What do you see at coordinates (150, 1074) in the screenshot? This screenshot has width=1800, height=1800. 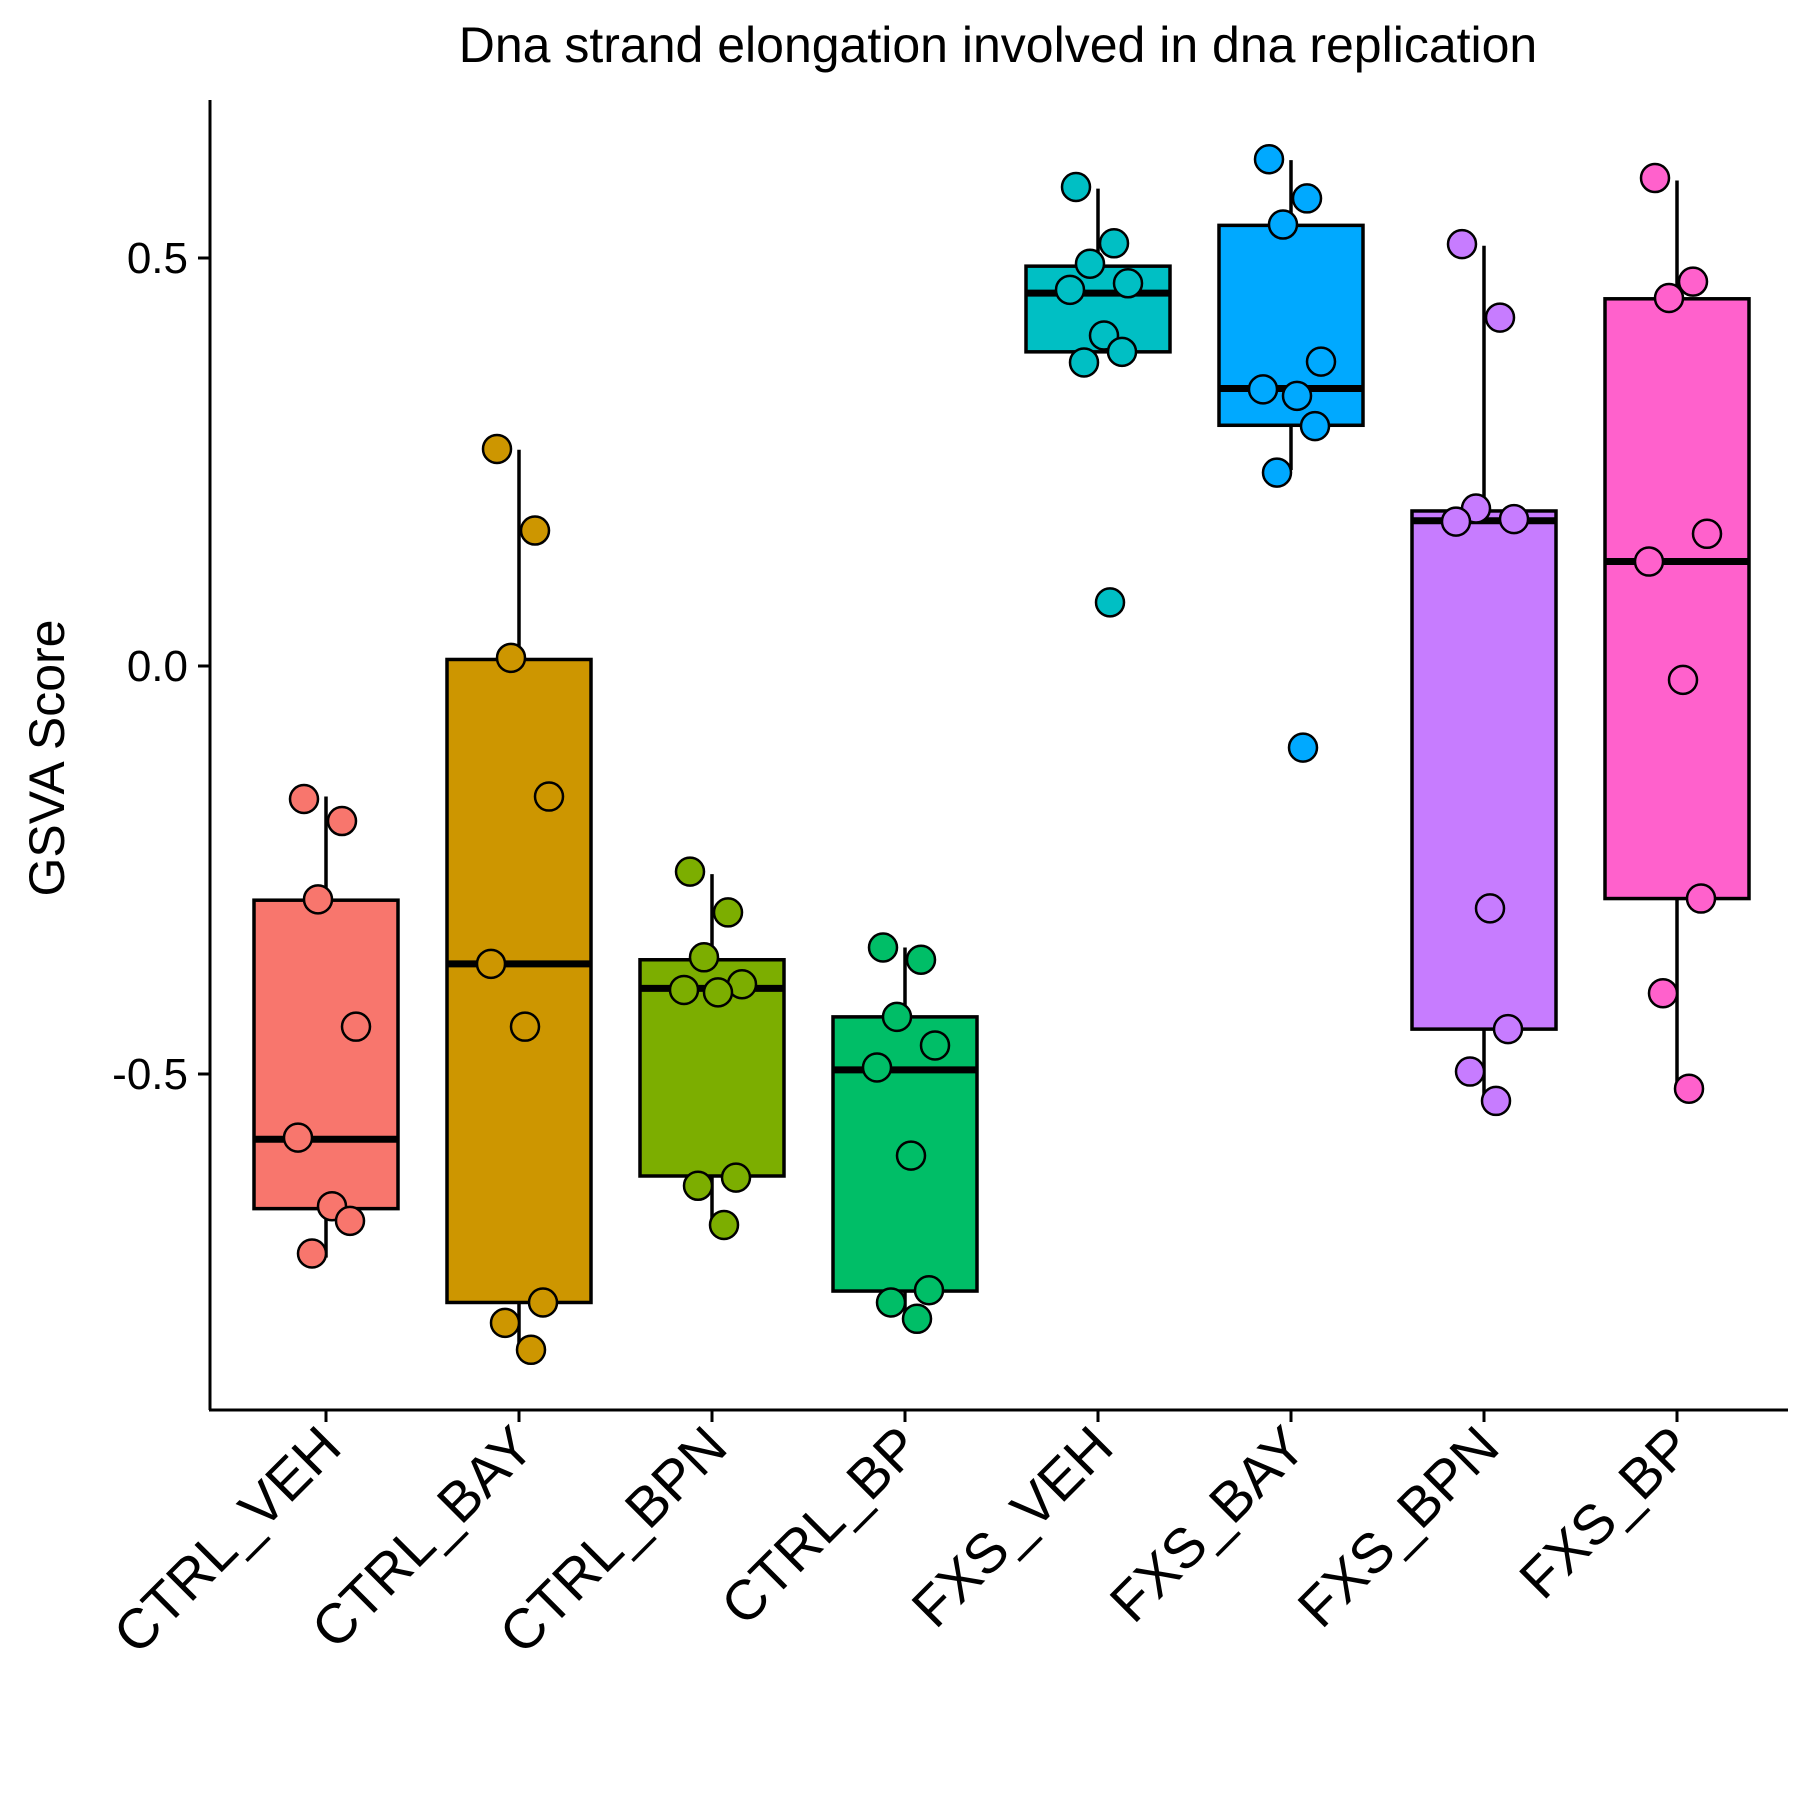 I see `y-tick-label: -0.5` at bounding box center [150, 1074].